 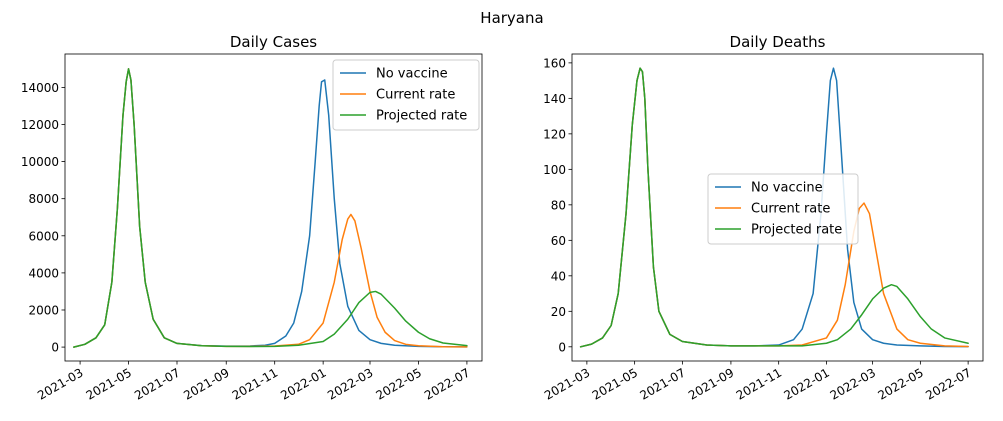 What do you see at coordinates (40, 88) in the screenshot?
I see `y-tick-label: 14000` at bounding box center [40, 88].